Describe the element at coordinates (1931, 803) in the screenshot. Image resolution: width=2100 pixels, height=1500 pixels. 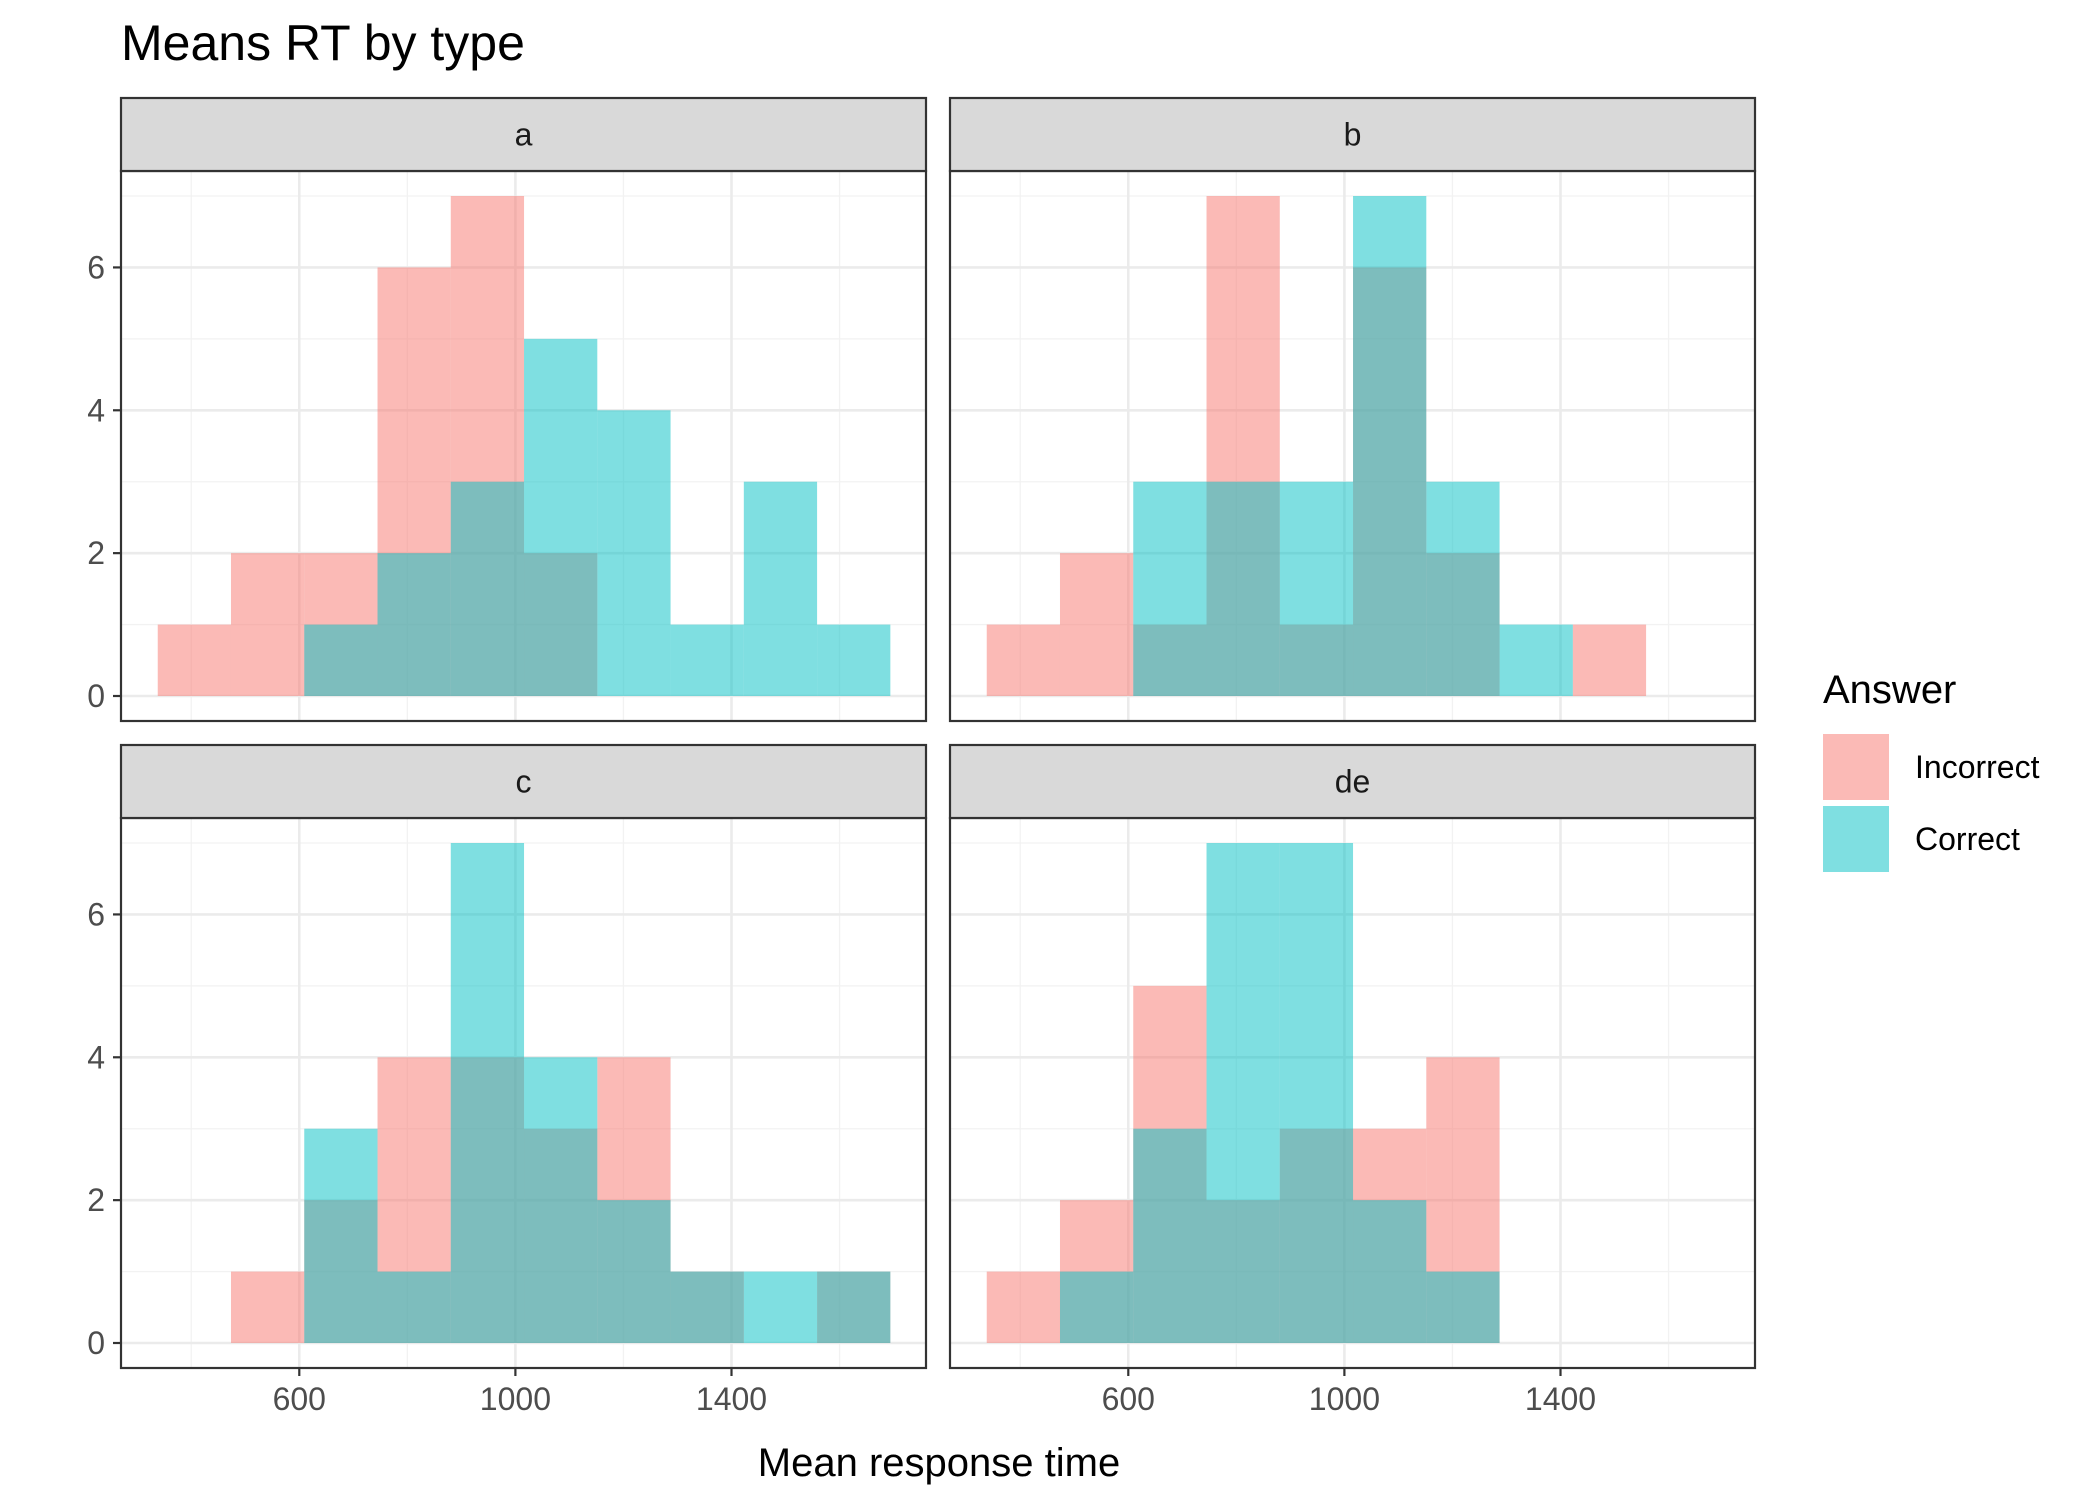
I see `legend-items: Incorrect Correct` at that location.